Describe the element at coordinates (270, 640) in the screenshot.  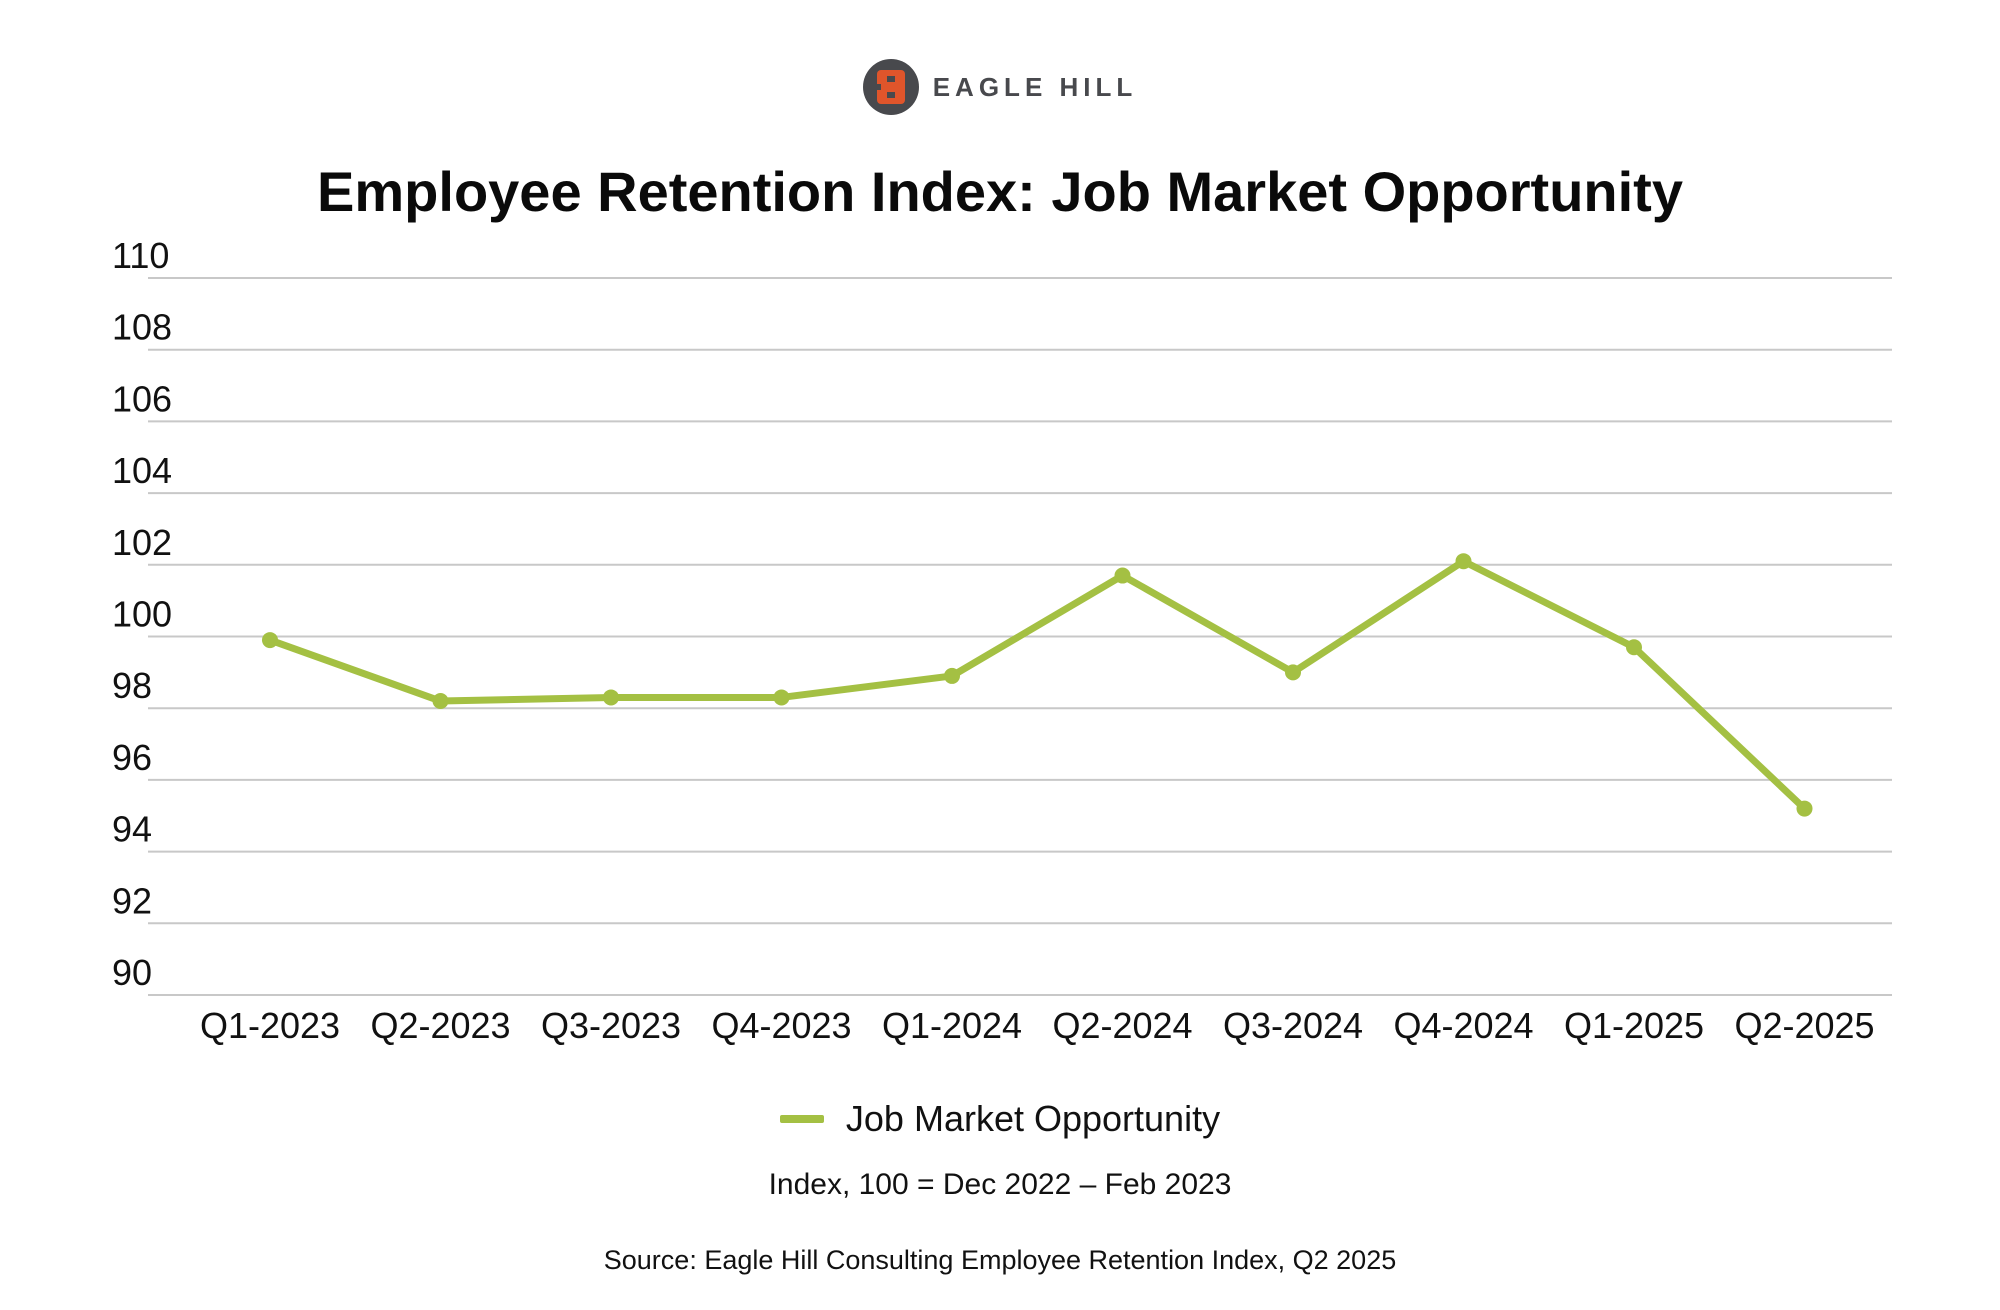
I see `data-point-q1-2023` at that location.